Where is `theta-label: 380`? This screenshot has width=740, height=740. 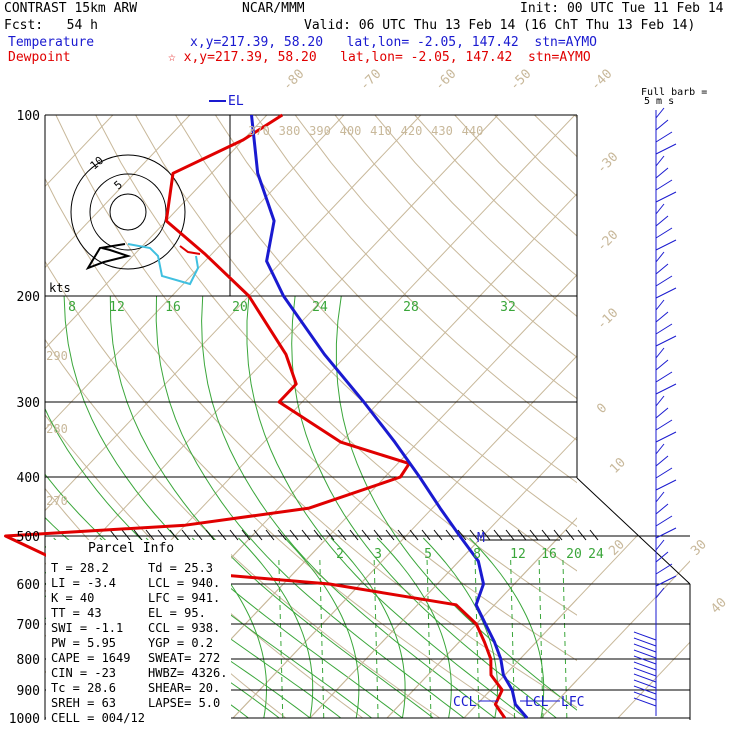 theta-label: 380 is located at coordinates (290, 131).